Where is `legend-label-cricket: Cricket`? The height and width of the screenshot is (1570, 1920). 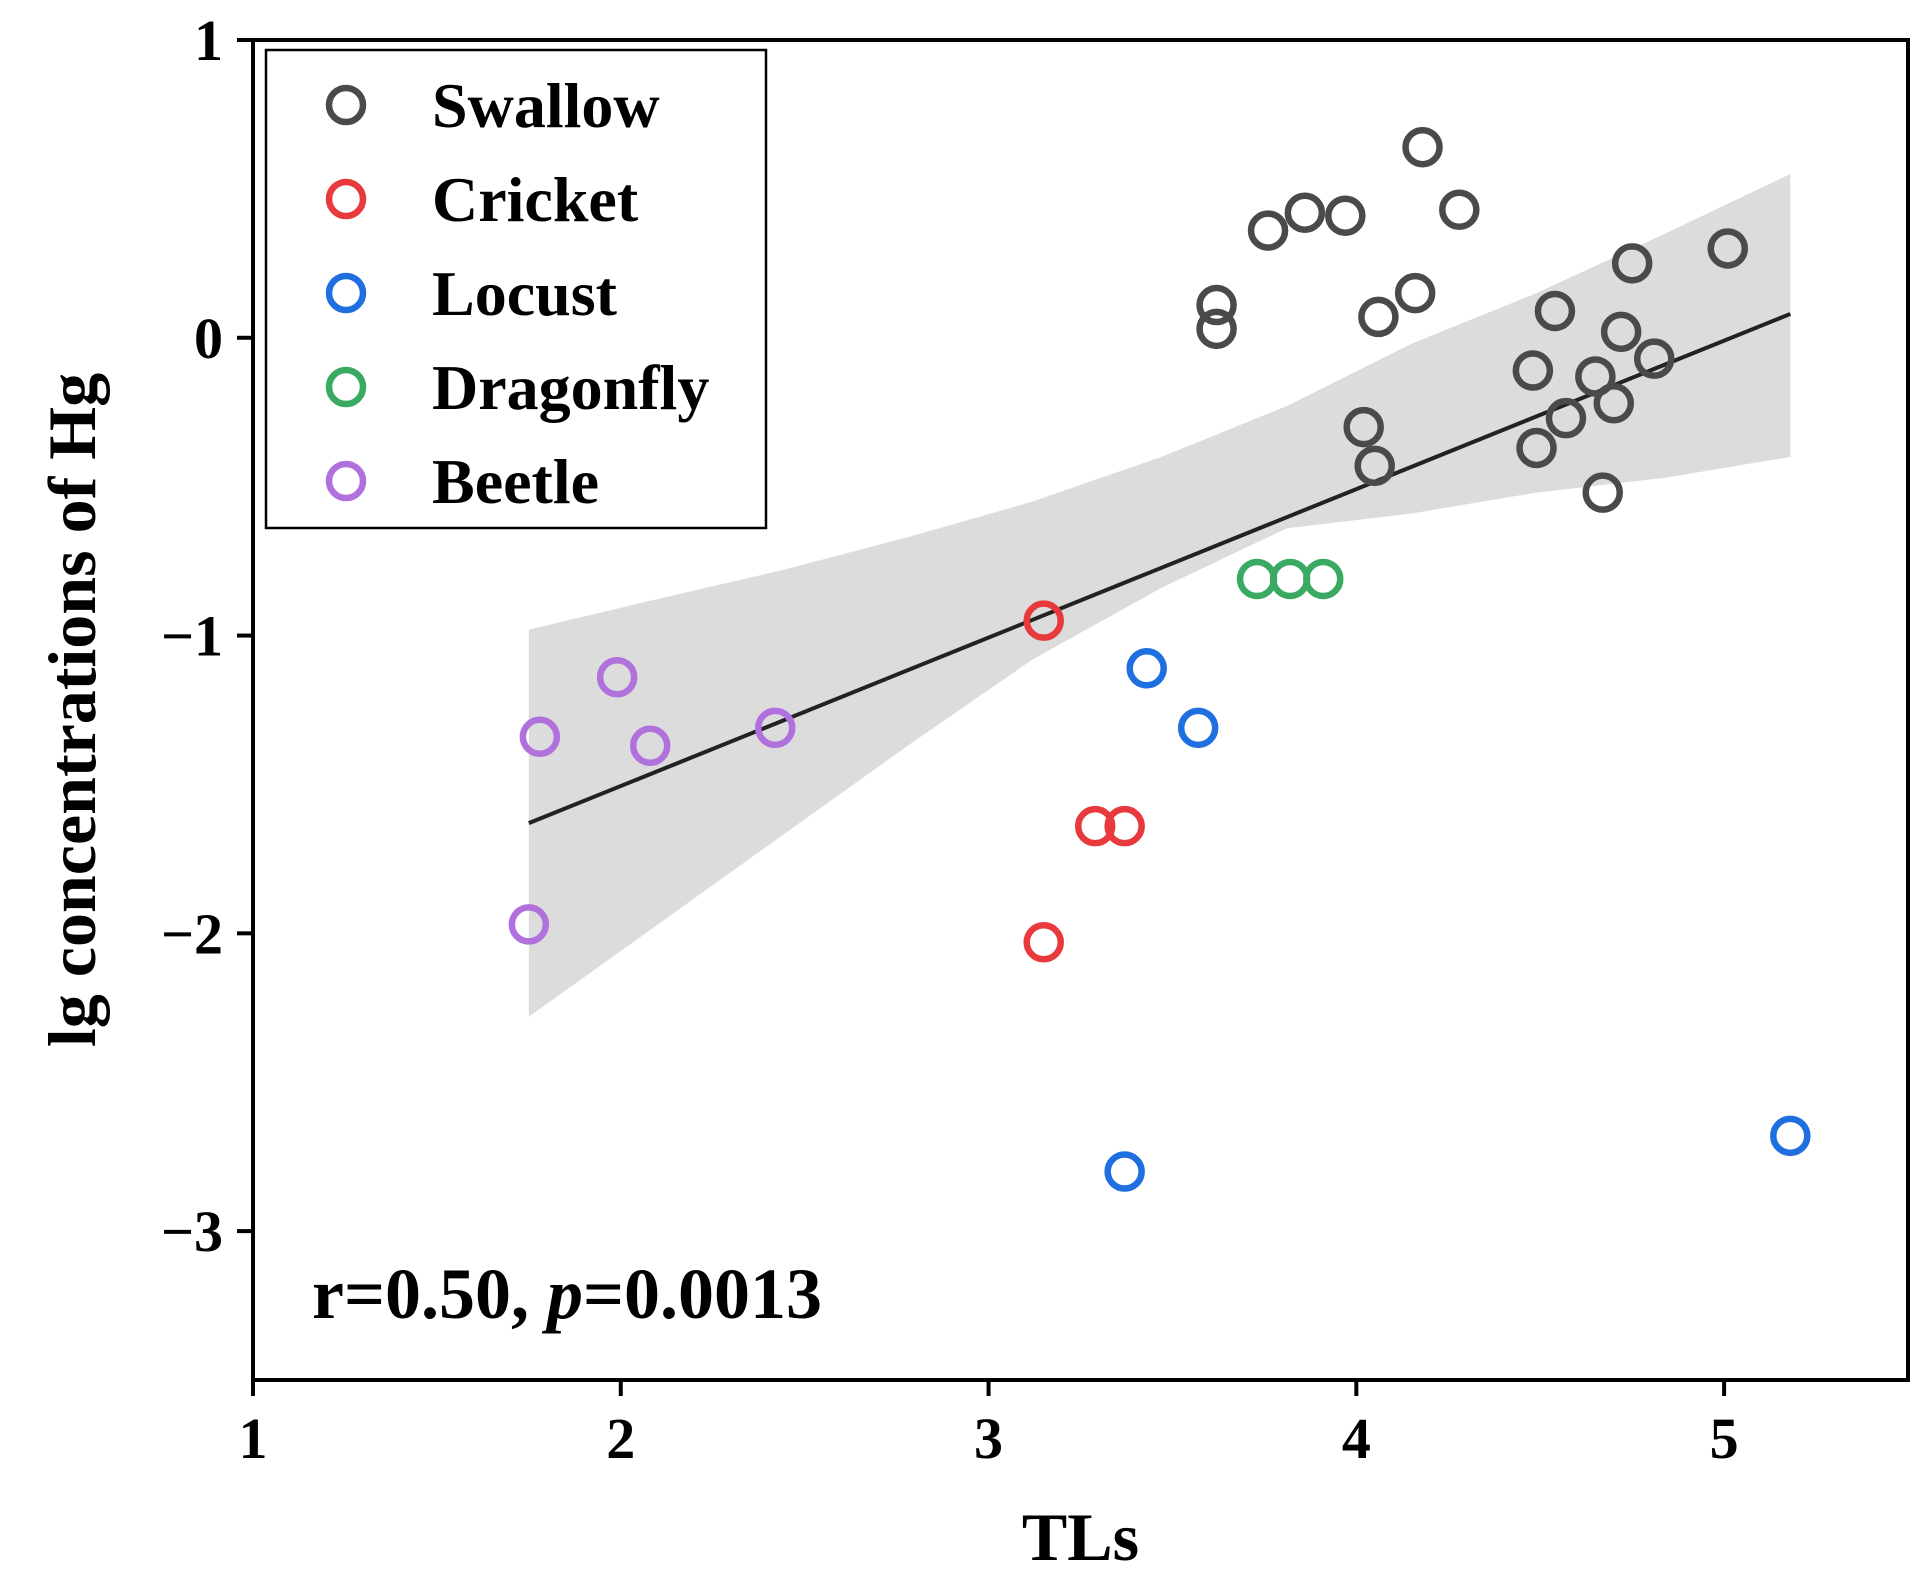 legend-label-cricket: Cricket is located at coordinates (535, 199).